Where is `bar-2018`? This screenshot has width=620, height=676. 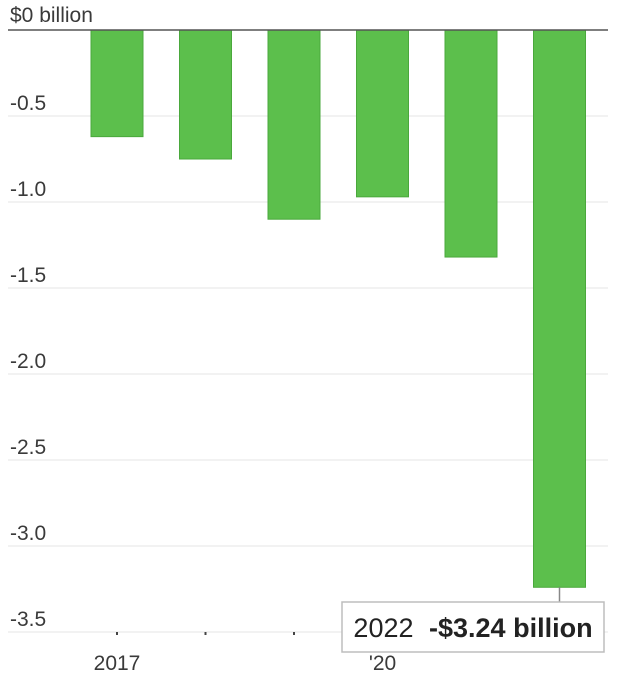 bar-2018 is located at coordinates (205, 94).